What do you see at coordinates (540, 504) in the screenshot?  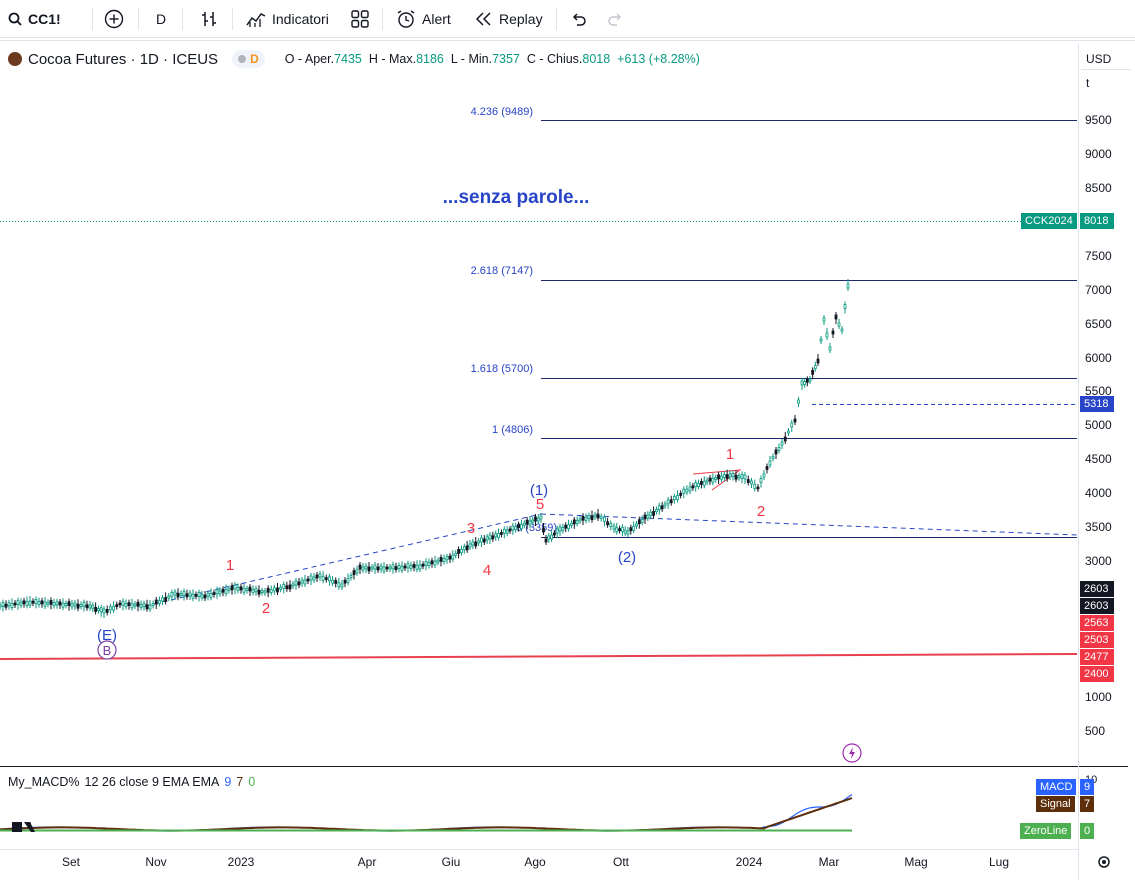 I see `wave-label-red-5: 5` at bounding box center [540, 504].